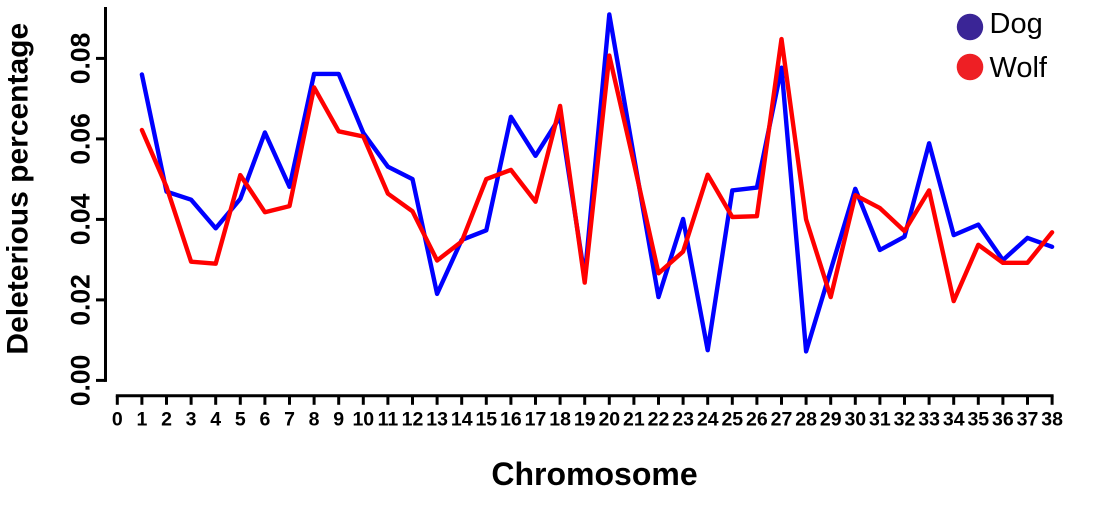  Describe the element at coordinates (585, 419) in the screenshot. I see `svg-text: 19` at that location.